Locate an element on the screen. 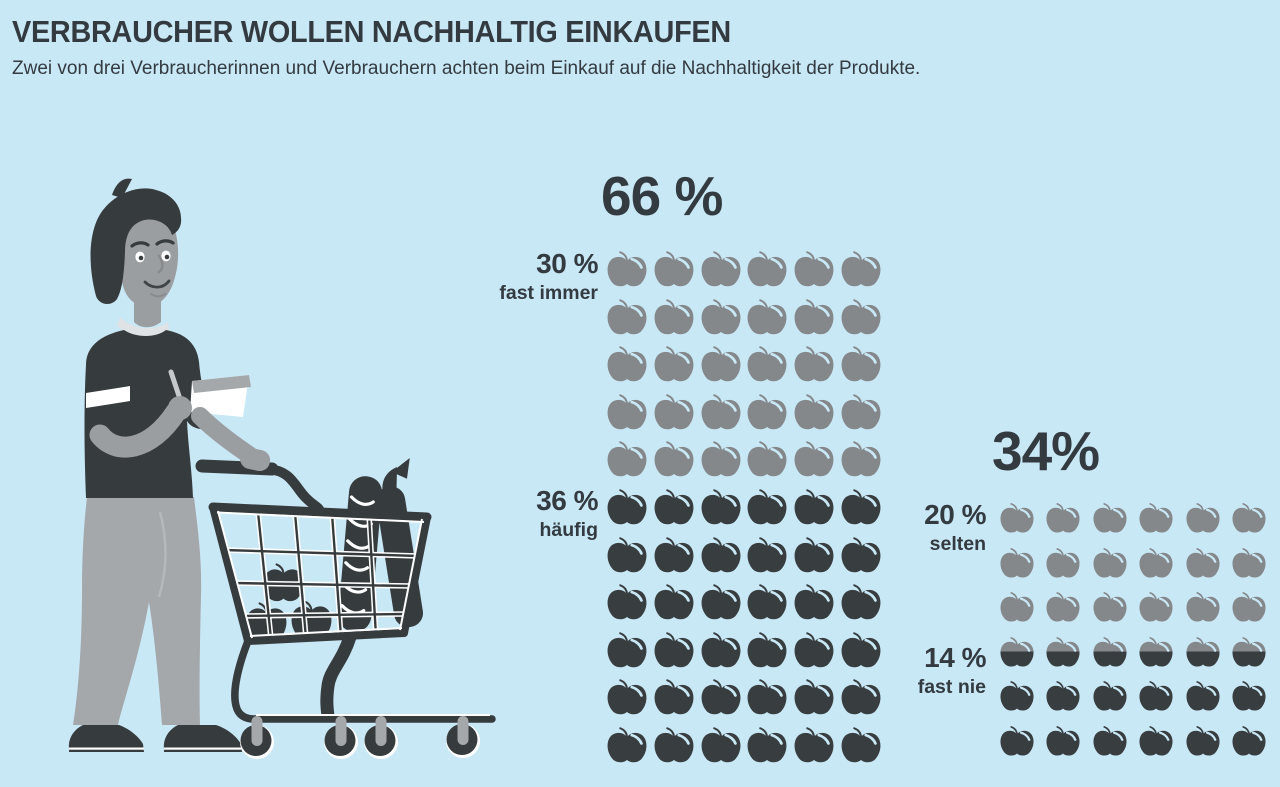  segment-percent: 14 % is located at coordinates (955, 657).